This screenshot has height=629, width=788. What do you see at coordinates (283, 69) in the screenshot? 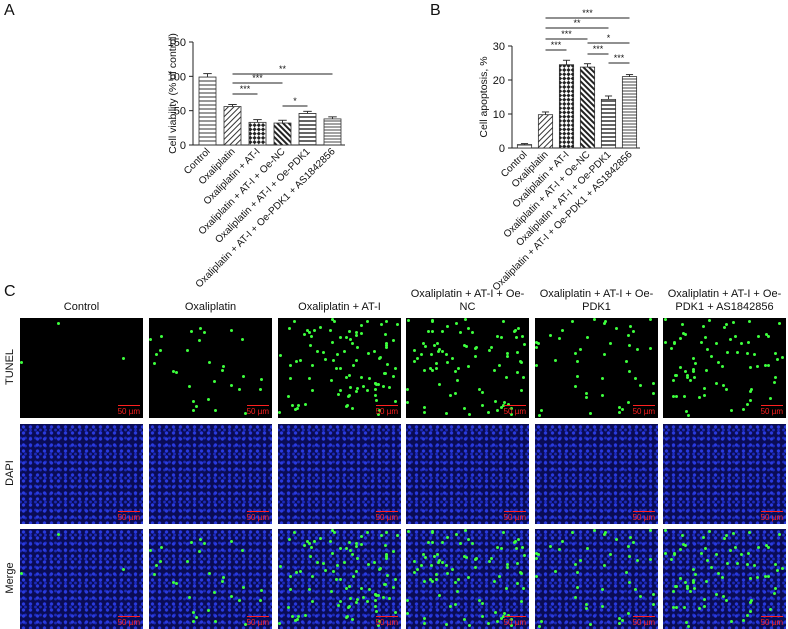
I see `significance-label: **` at bounding box center [283, 69].